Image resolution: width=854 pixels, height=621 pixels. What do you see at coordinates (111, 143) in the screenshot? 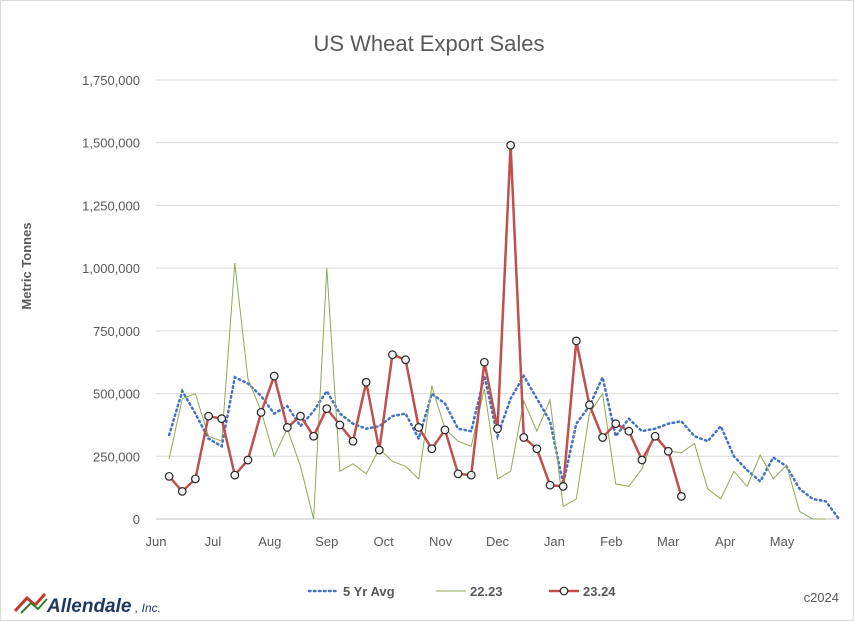
I see `y-tick-label: 1,500,000` at bounding box center [111, 143].